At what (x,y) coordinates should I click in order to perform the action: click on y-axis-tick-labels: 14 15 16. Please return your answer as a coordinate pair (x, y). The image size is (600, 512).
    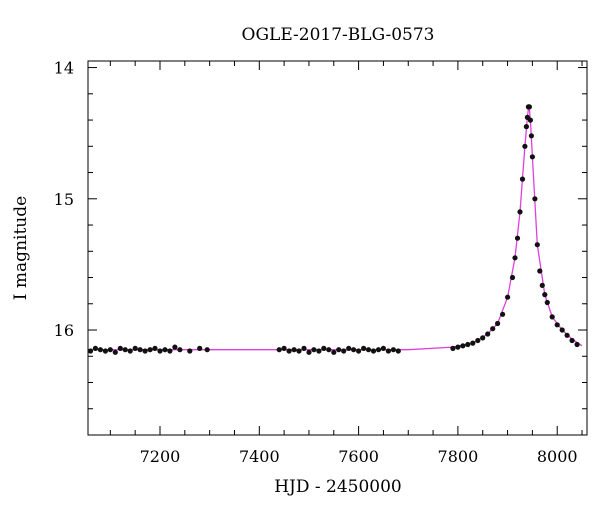
    Looking at the image, I should click on (64, 199).